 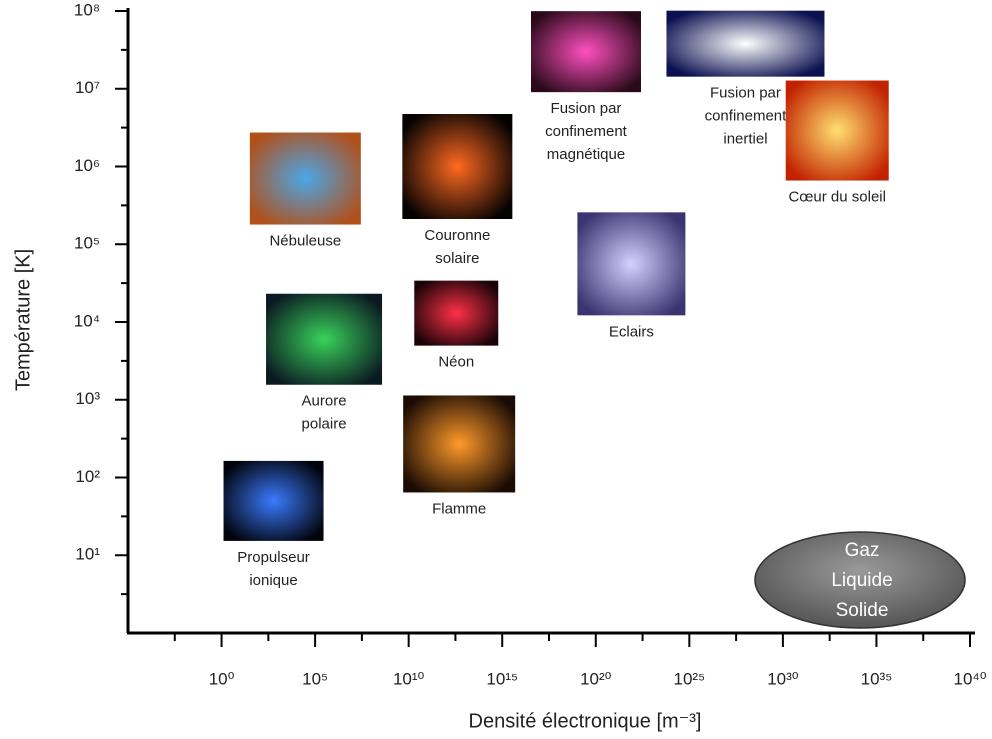 What do you see at coordinates (305, 241) in the screenshot?
I see `point-label: Nébuleuse` at bounding box center [305, 241].